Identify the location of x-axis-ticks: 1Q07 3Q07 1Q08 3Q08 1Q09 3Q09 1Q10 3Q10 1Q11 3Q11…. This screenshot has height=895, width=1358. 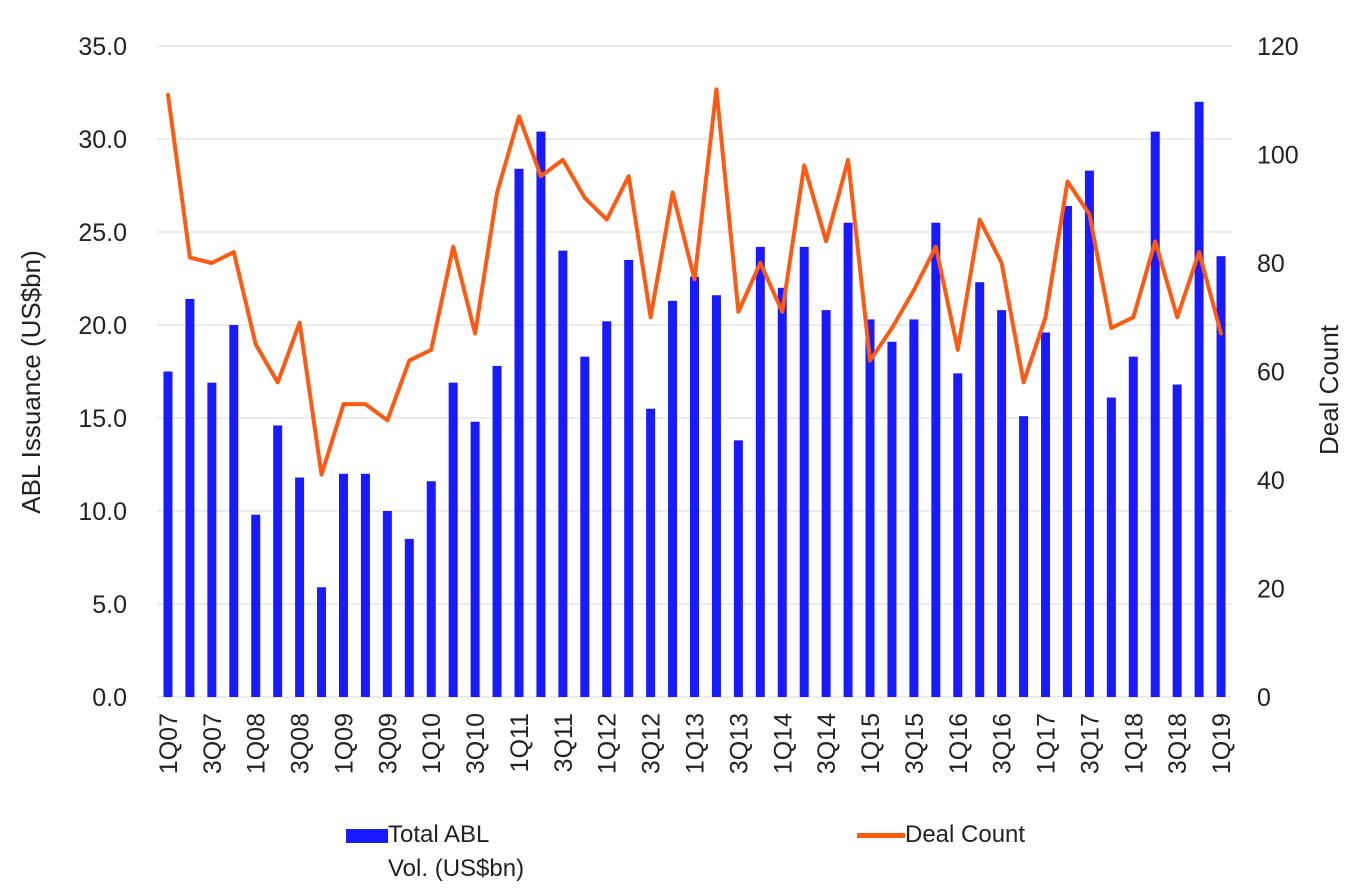
(695, 743).